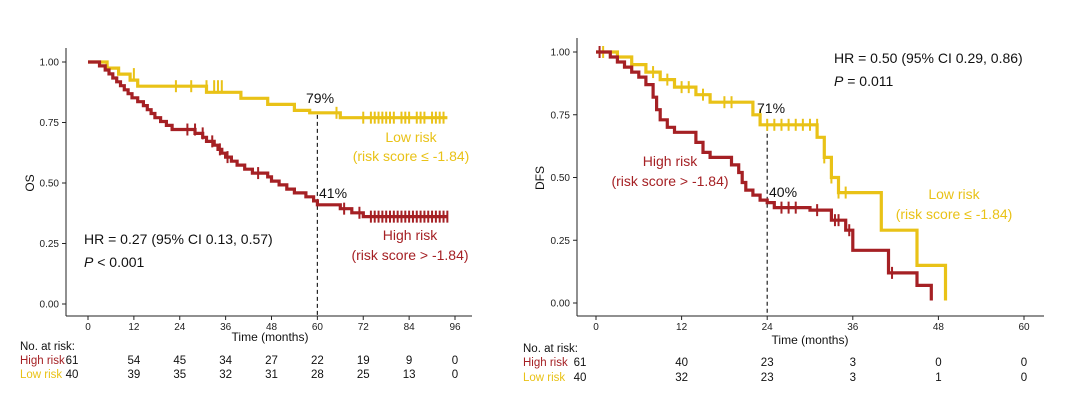 This screenshot has height=410, width=1080. I want to click on risk-count: 13, so click(409, 375).